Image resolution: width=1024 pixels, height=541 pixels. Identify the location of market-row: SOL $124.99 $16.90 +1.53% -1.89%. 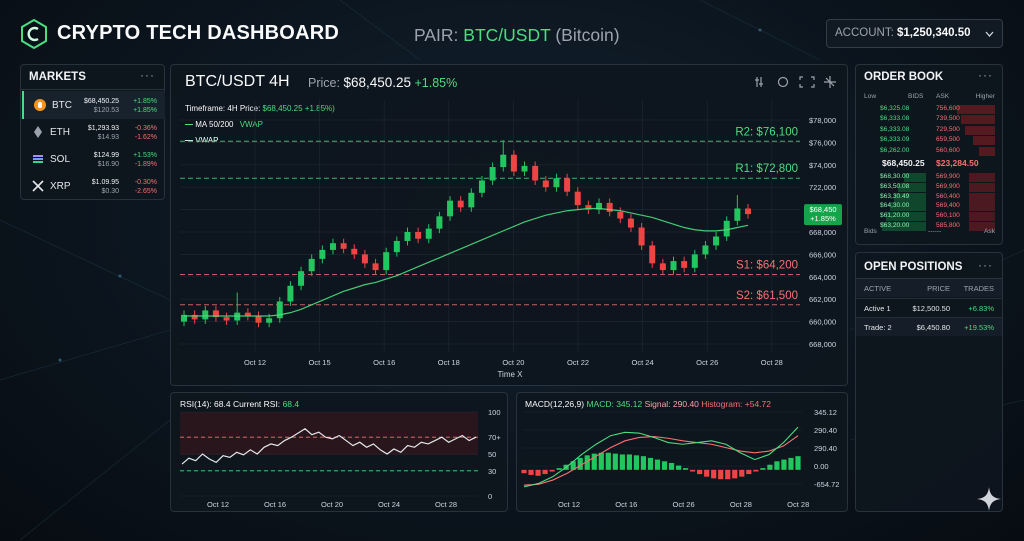
(93, 159).